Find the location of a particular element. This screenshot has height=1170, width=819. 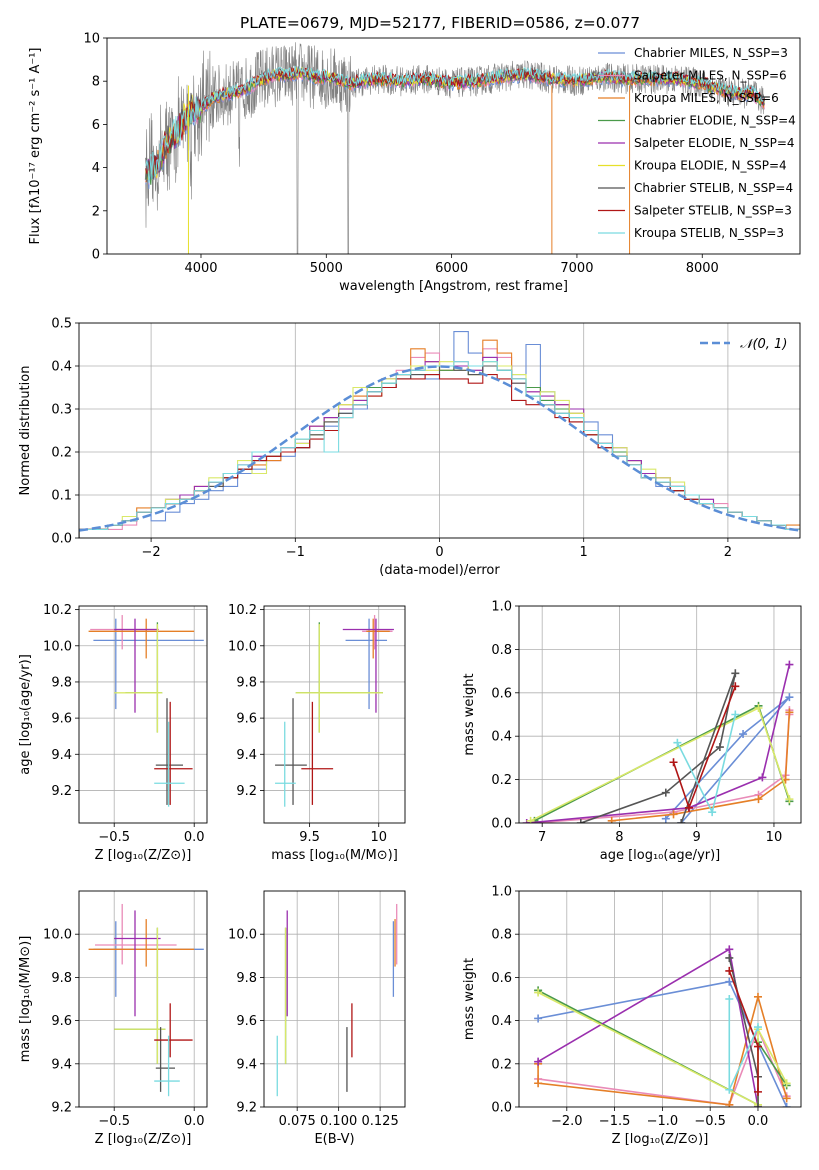

x-tick-label: 4000 is located at coordinates (200, 268).